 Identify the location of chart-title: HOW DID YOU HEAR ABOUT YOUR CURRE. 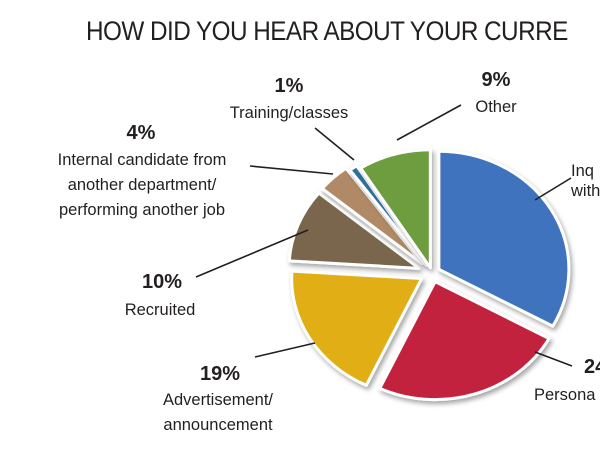
(327, 31).